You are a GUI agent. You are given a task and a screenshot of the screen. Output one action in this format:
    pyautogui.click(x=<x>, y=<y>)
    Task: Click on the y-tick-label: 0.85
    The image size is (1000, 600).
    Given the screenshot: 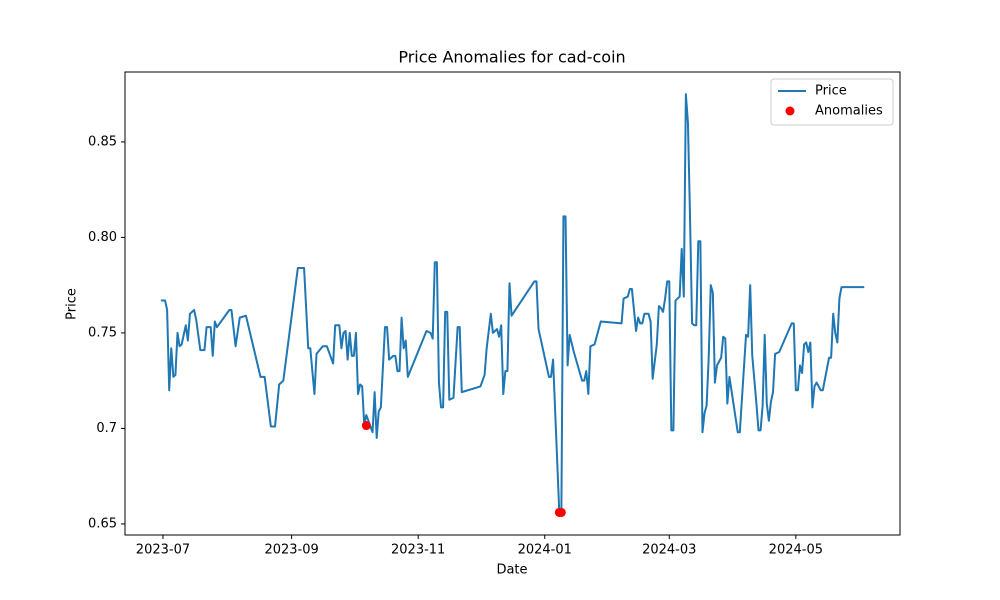 What is the action you would take?
    pyautogui.click(x=102, y=141)
    